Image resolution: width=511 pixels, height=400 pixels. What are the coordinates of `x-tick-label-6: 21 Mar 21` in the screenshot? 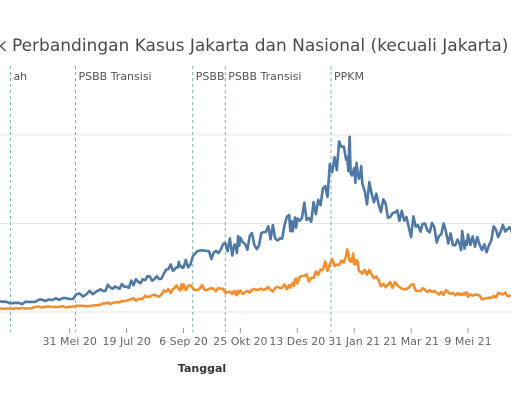 It's located at (411, 341).